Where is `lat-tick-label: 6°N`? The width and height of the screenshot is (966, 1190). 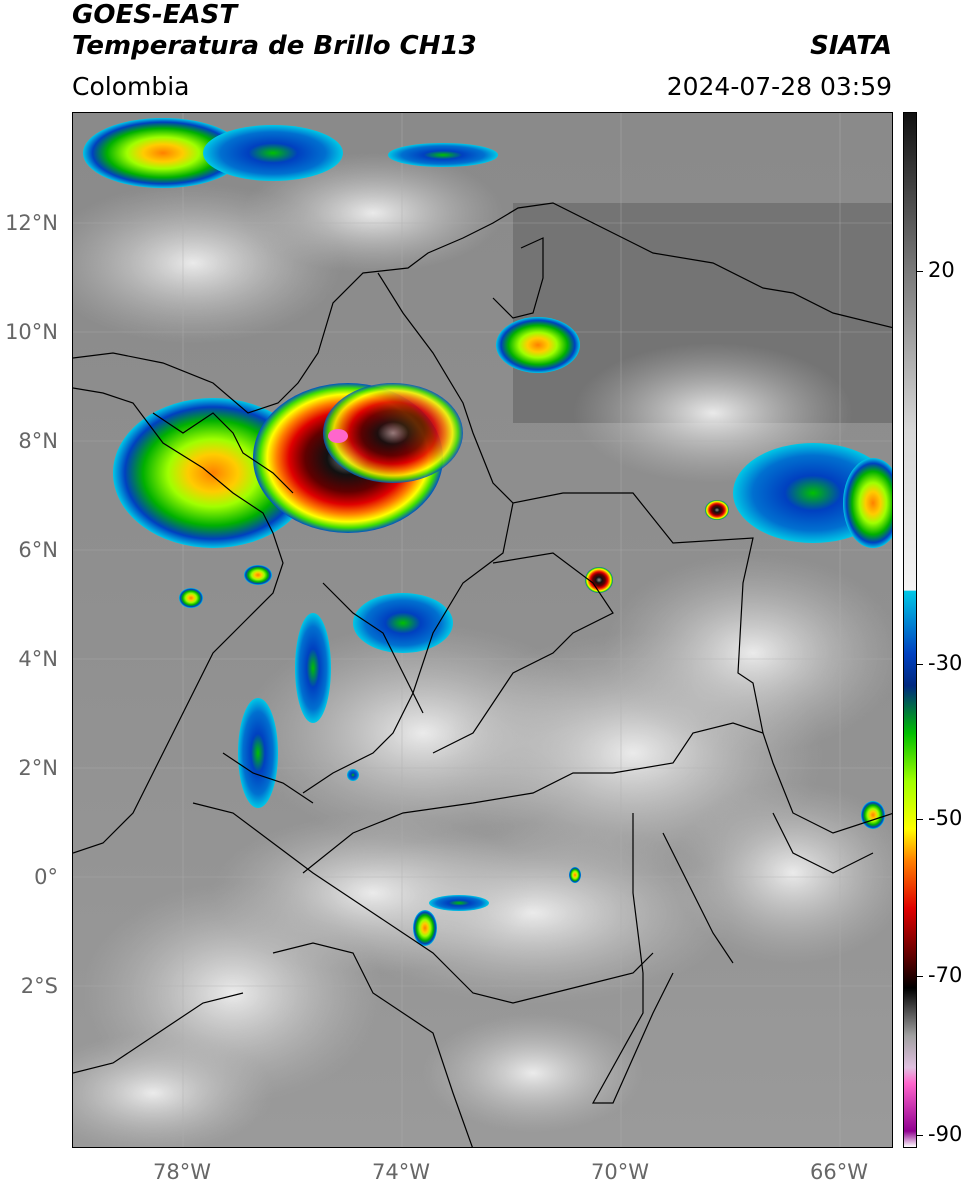
lat-tick-label: 6°N is located at coordinates (38, 550).